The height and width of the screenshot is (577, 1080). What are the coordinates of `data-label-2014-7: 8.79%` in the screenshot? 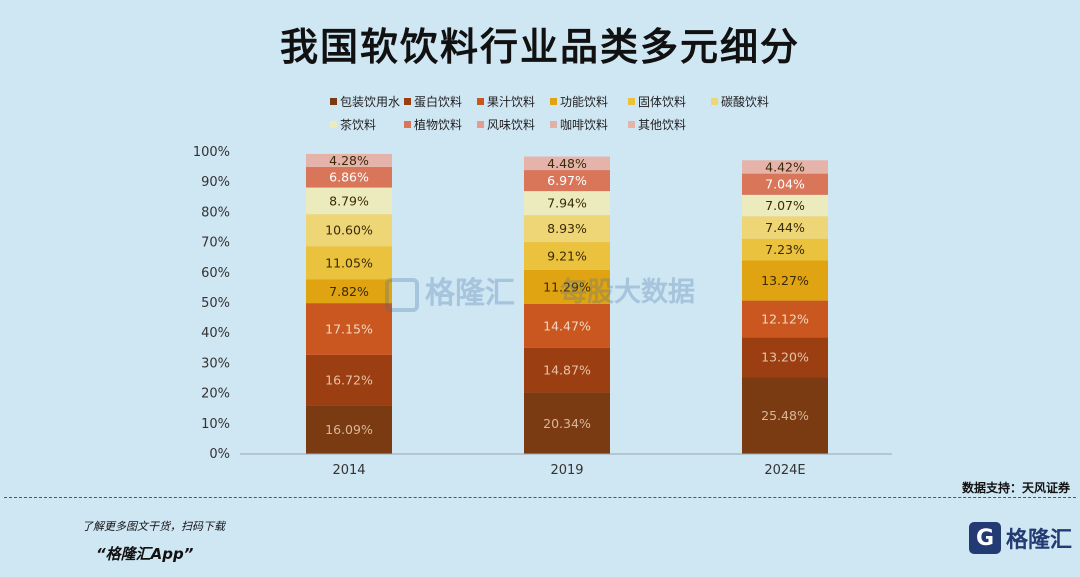 It's located at (349, 200).